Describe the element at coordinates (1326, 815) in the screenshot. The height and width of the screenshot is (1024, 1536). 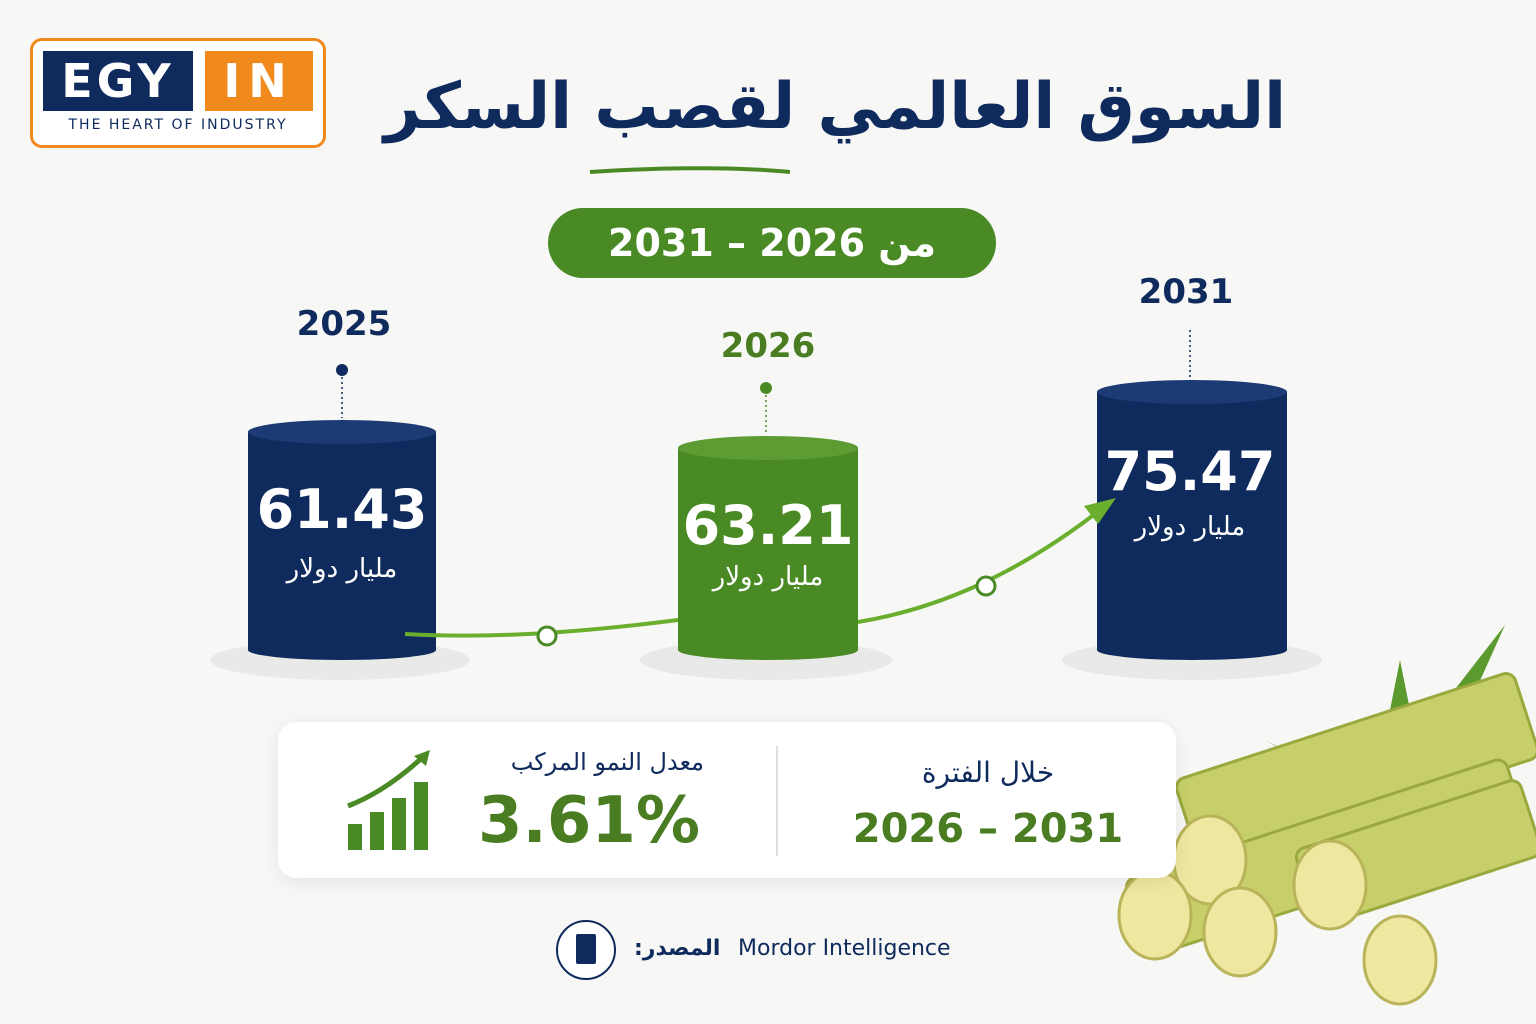
I see `sugarcane` at that location.